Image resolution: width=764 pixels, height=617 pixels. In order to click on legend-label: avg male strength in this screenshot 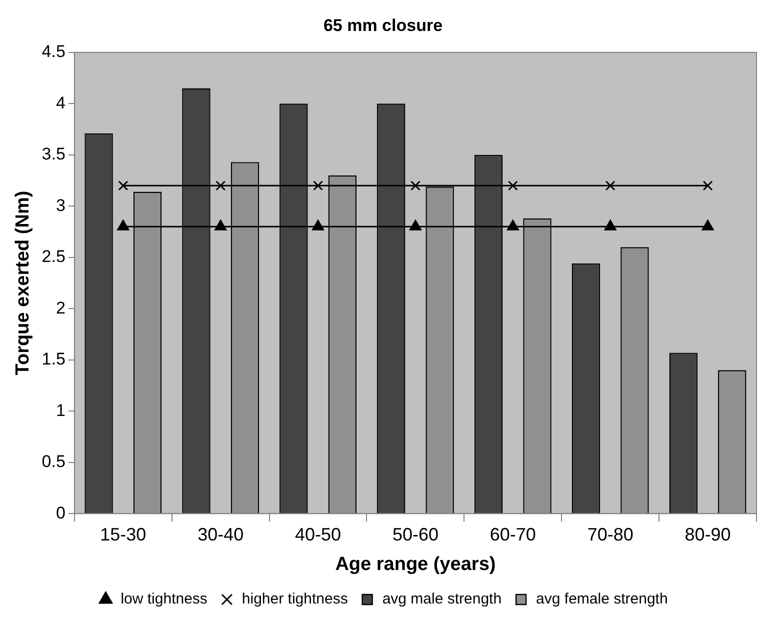, I will do `click(442, 599)`.